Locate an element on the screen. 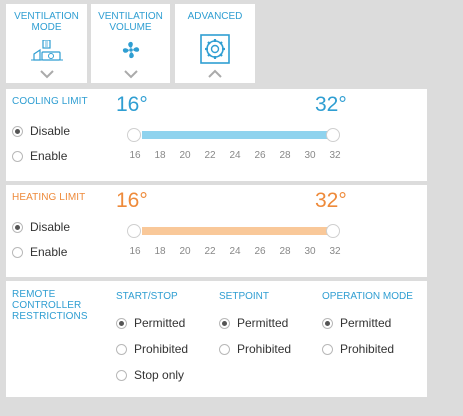 This screenshot has width=463, height=416. tab-ventilation-mode: VENTILATION MODE is located at coordinates (46, 43).